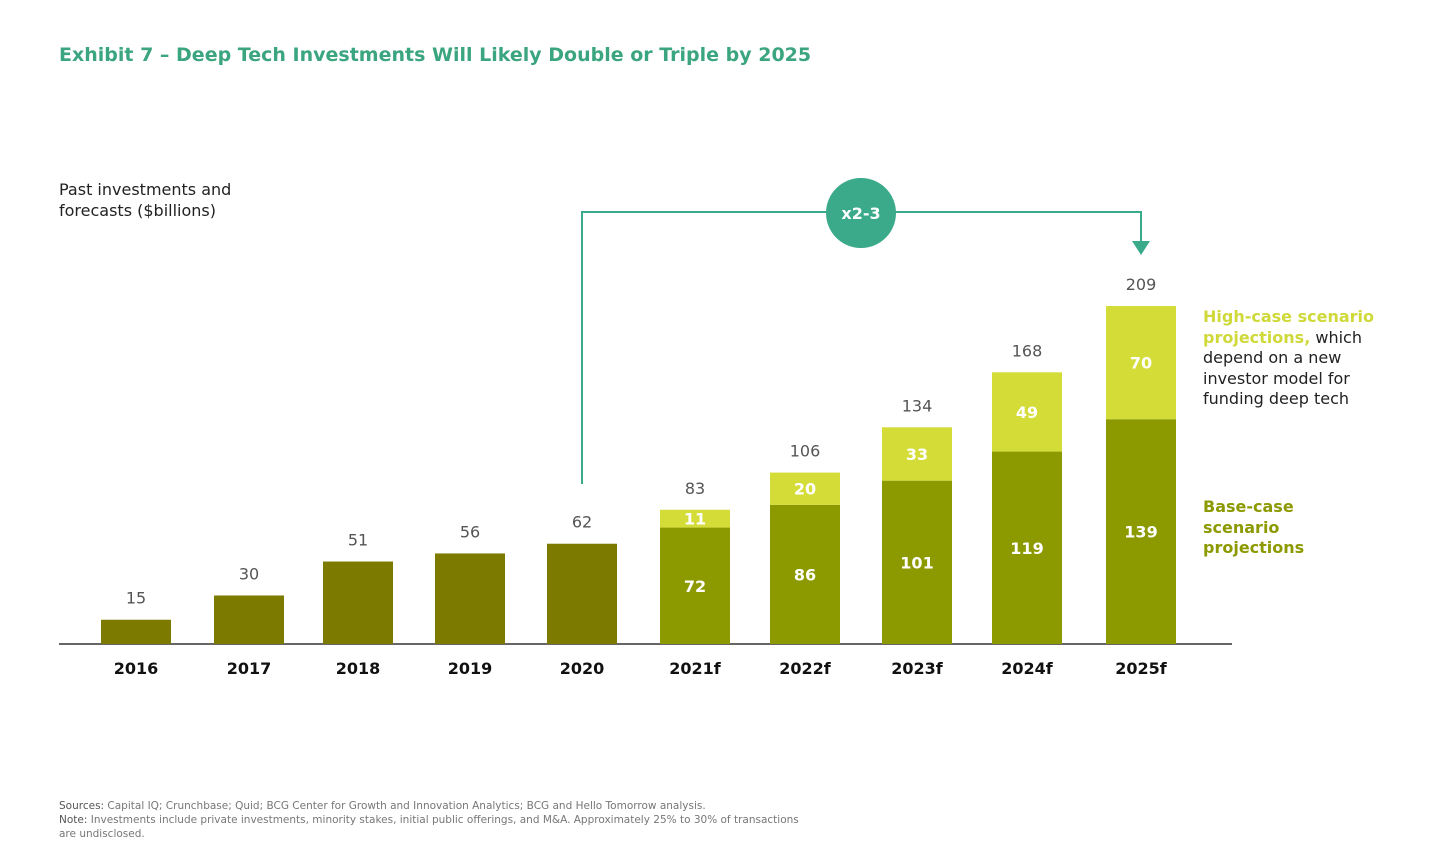 The width and height of the screenshot is (1440, 859). I want to click on x-tick-label: 2018, so click(358, 668).